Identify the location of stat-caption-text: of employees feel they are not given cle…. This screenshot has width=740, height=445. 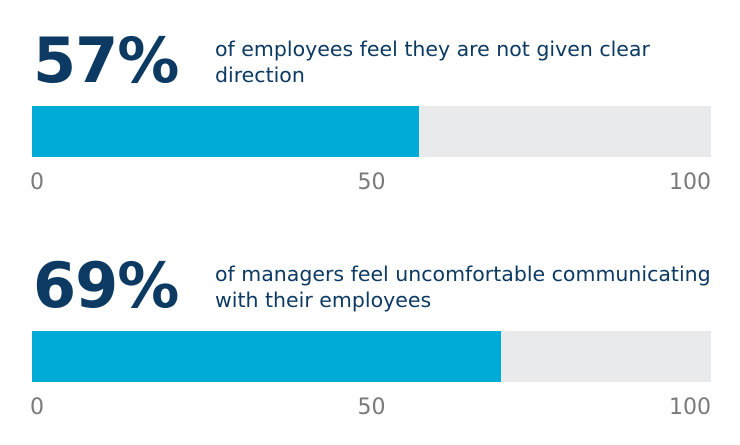
(432, 62).